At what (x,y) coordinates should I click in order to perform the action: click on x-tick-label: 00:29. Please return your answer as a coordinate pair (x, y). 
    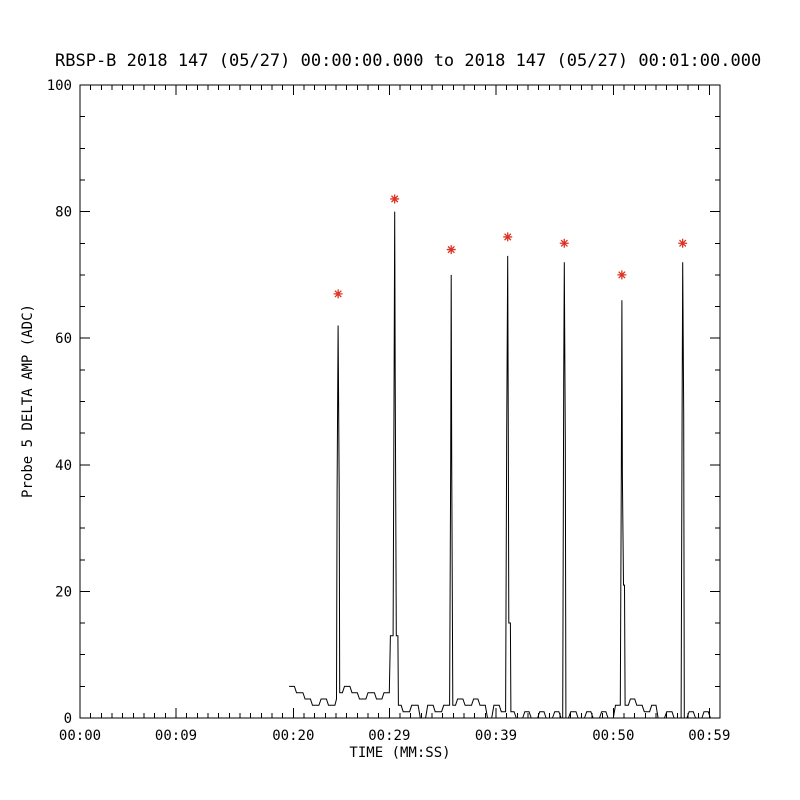
    Looking at the image, I should click on (389, 736).